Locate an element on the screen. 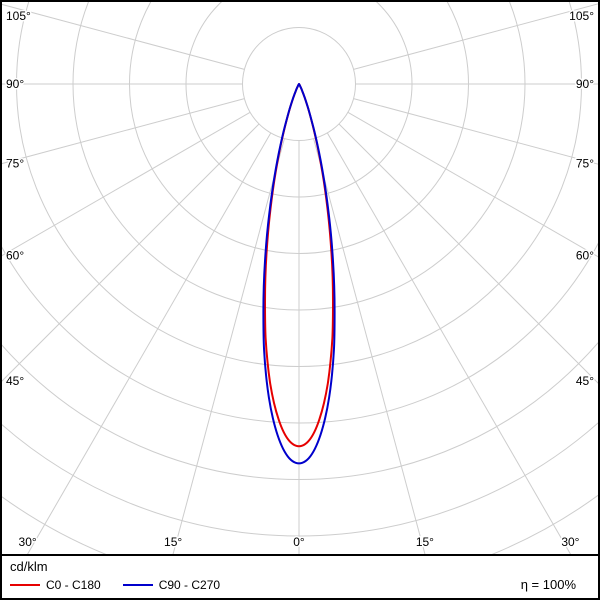 Image resolution: width=600 pixels, height=600 pixels. angle-label-right: 60° is located at coordinates (585, 256).